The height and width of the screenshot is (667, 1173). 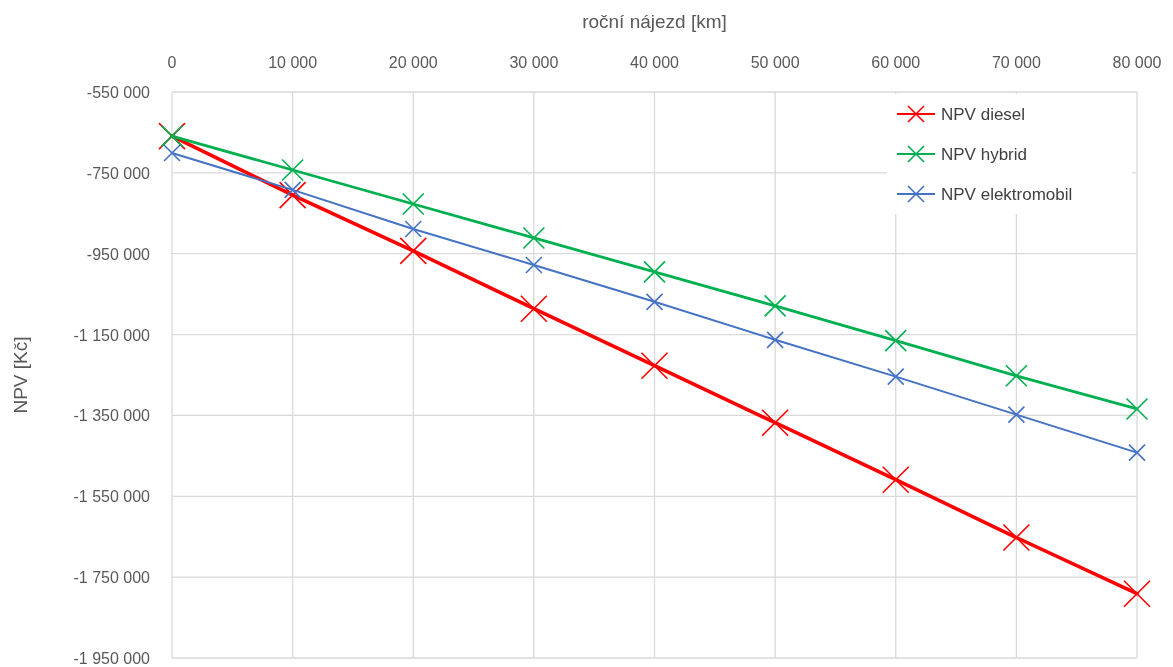 I want to click on y-tick-label: -950 000, so click(x=118, y=254).